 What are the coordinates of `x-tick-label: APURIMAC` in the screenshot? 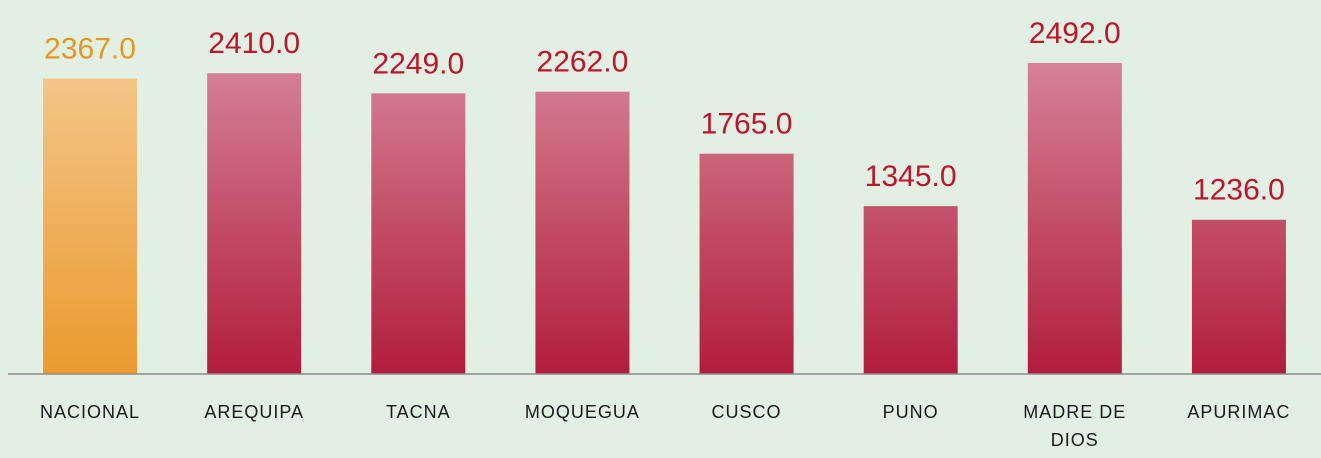 It's located at (1239, 412).